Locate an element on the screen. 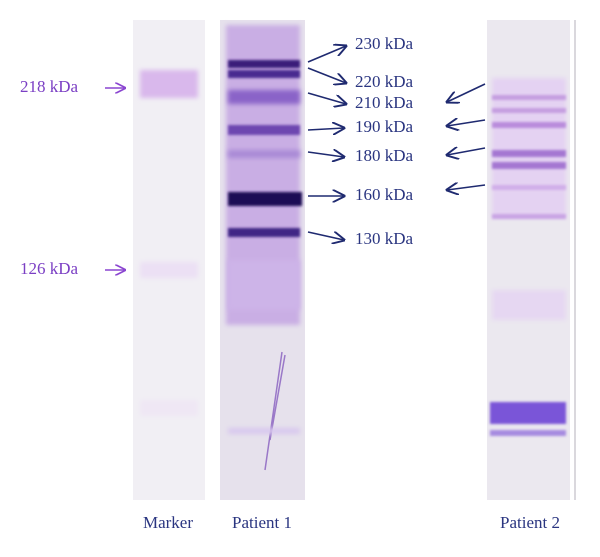 The height and width of the screenshot is (557, 600). lane-label: Patient 1 is located at coordinates (262, 522).